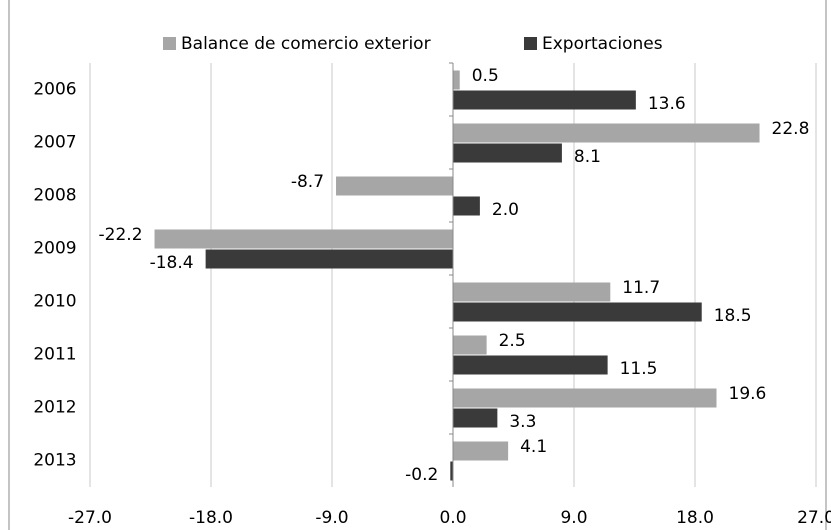 This screenshot has height=530, width=831. What do you see at coordinates (573, 518) in the screenshot?
I see `x-tick-label: 9.0` at bounding box center [573, 518].